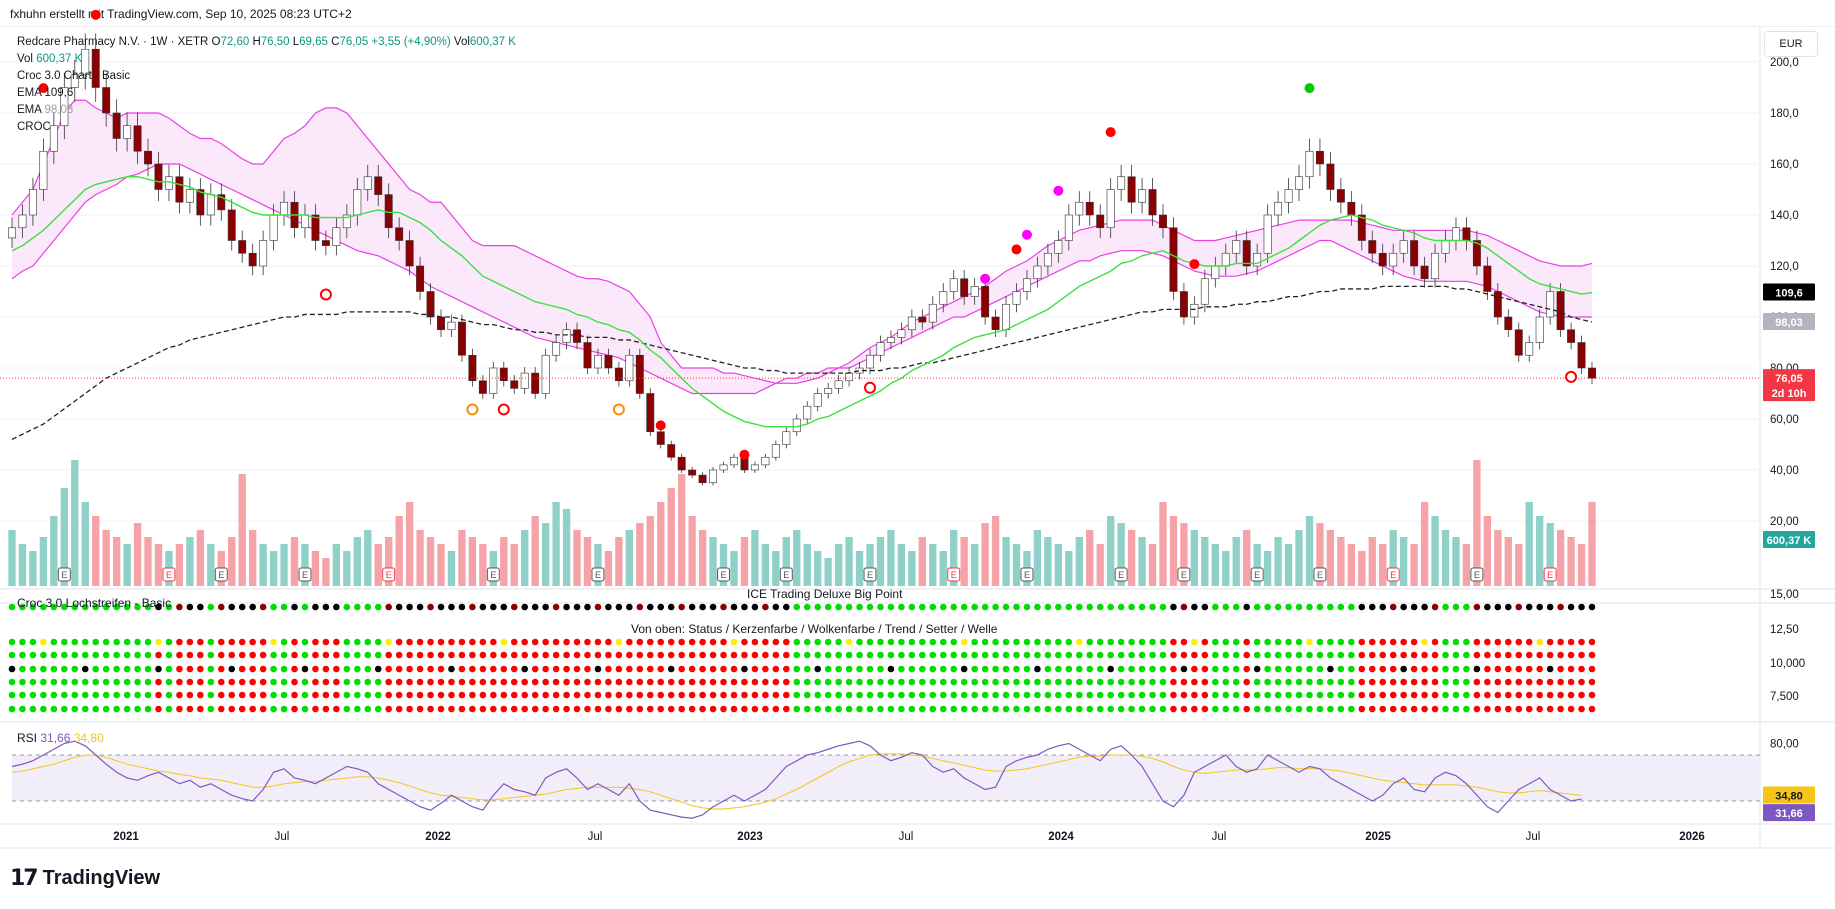  What do you see at coordinates (50, 59) in the screenshot?
I see `legend-vol-row: Vol 600,37 K` at bounding box center [50, 59].